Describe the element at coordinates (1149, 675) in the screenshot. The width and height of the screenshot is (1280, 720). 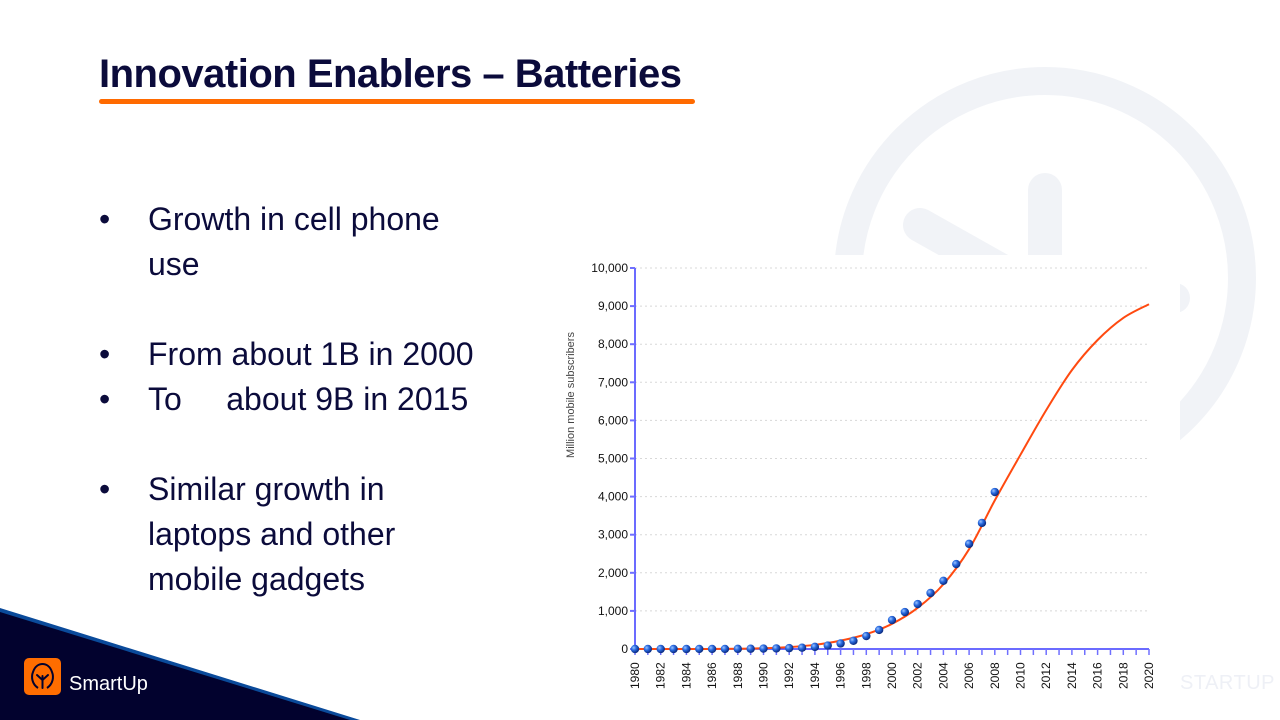
I see `x-tick-label: 2020` at that location.